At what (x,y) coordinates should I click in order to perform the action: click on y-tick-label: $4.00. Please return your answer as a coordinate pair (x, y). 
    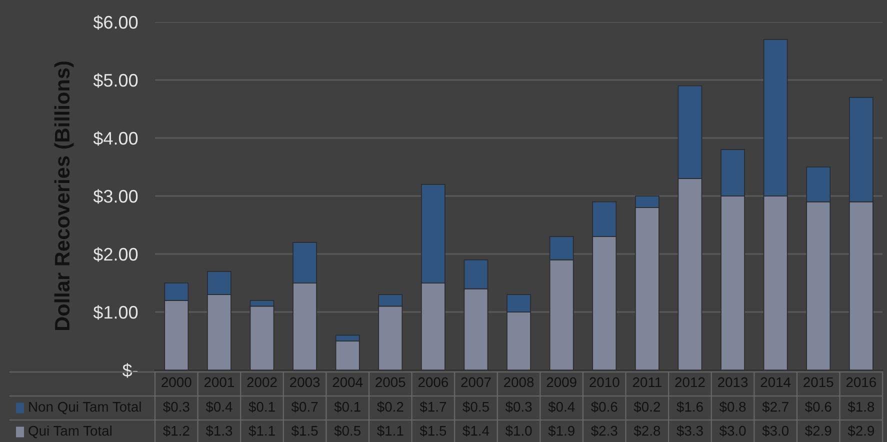
    Looking at the image, I should click on (115, 138).